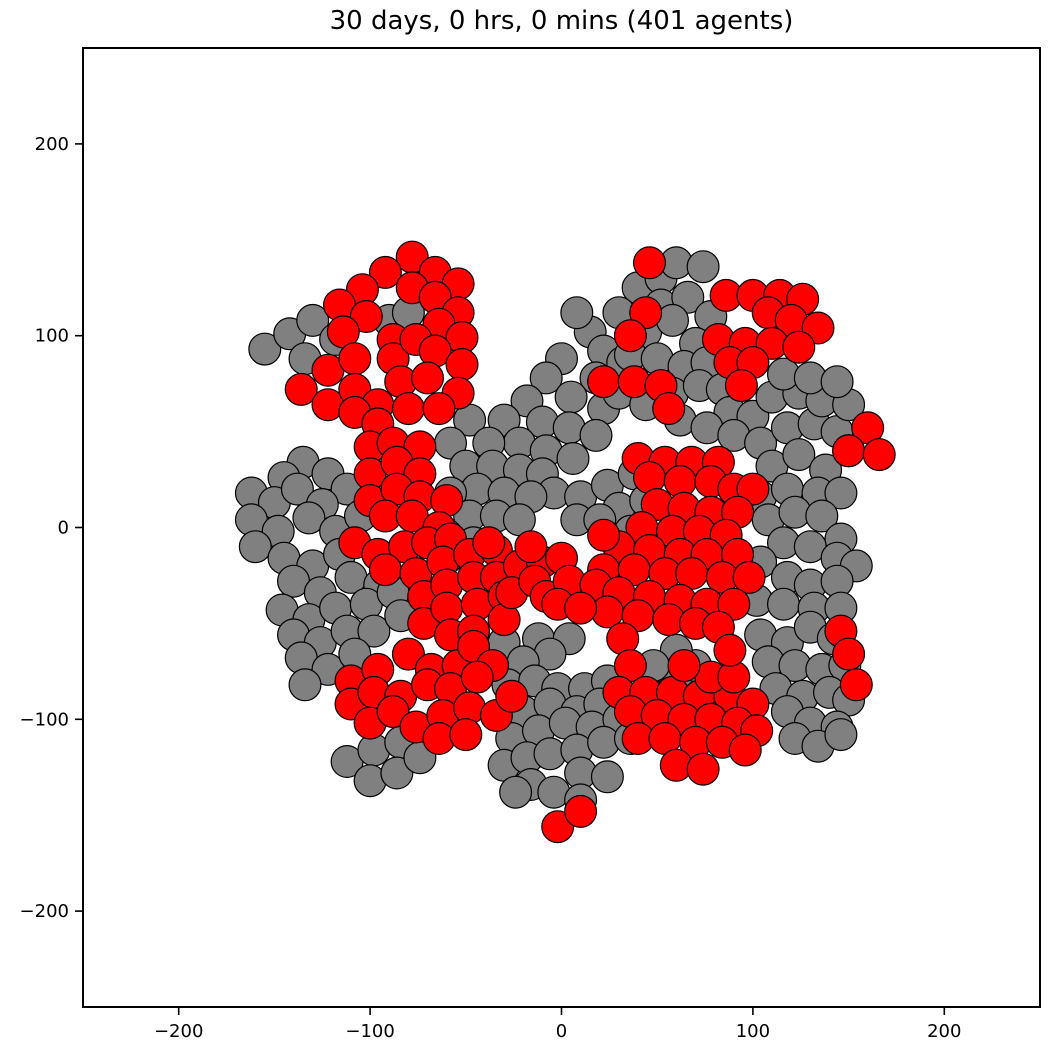  What do you see at coordinates (52, 144) in the screenshot?
I see `y-tick-label: 200` at bounding box center [52, 144].